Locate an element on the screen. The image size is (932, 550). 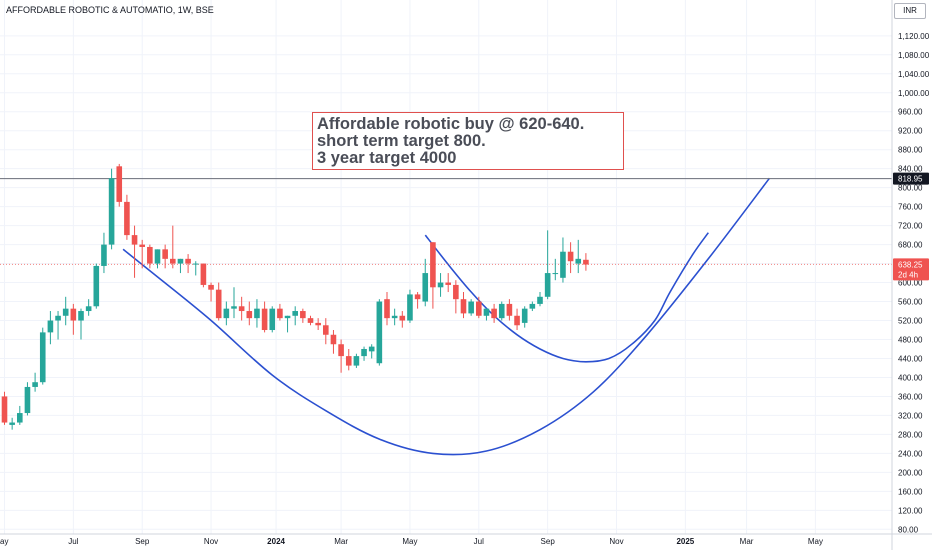
x-tick-label: Nov is located at coordinates (211, 541).